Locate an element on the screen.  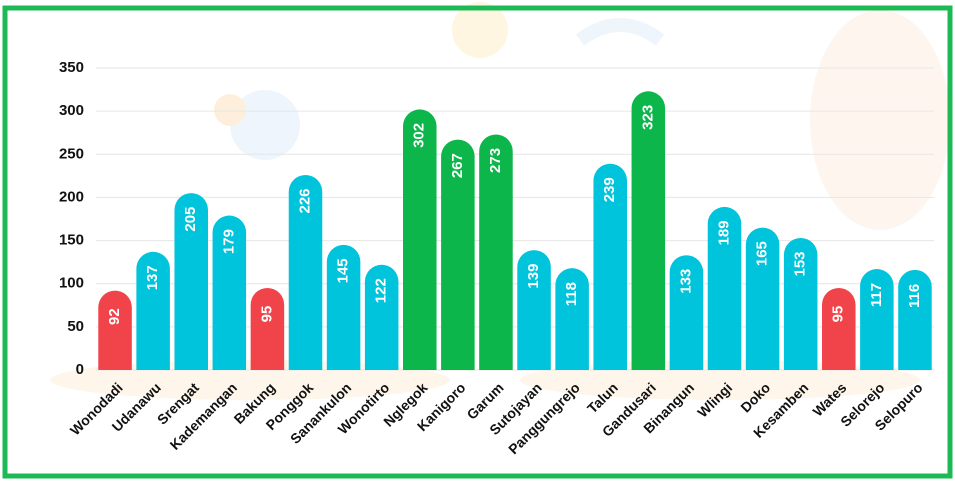
value-label: 92 is located at coordinates (114, 316).